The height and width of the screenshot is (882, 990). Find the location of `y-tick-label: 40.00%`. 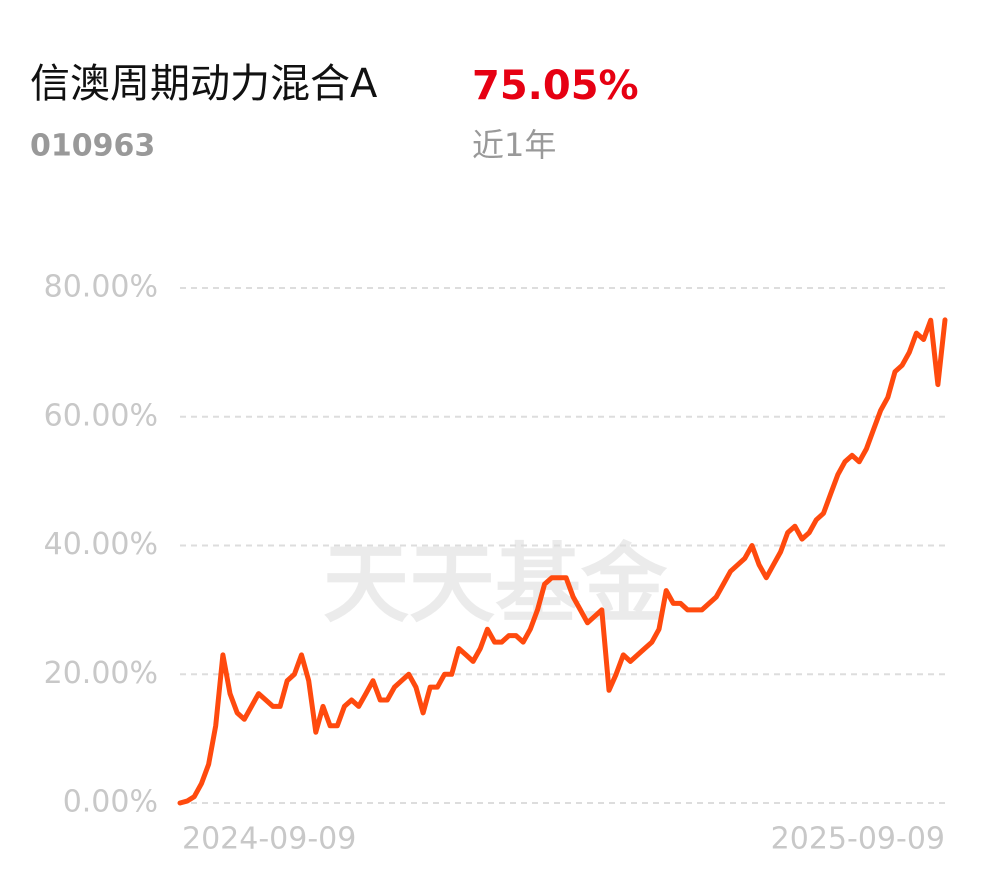

y-tick-label: 40.00% is located at coordinates (101, 544).